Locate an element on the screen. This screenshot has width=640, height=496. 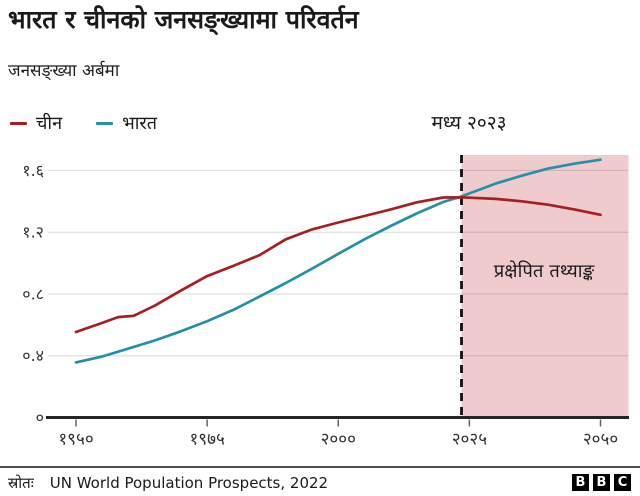
china-line-swatch is located at coordinates (18, 123).